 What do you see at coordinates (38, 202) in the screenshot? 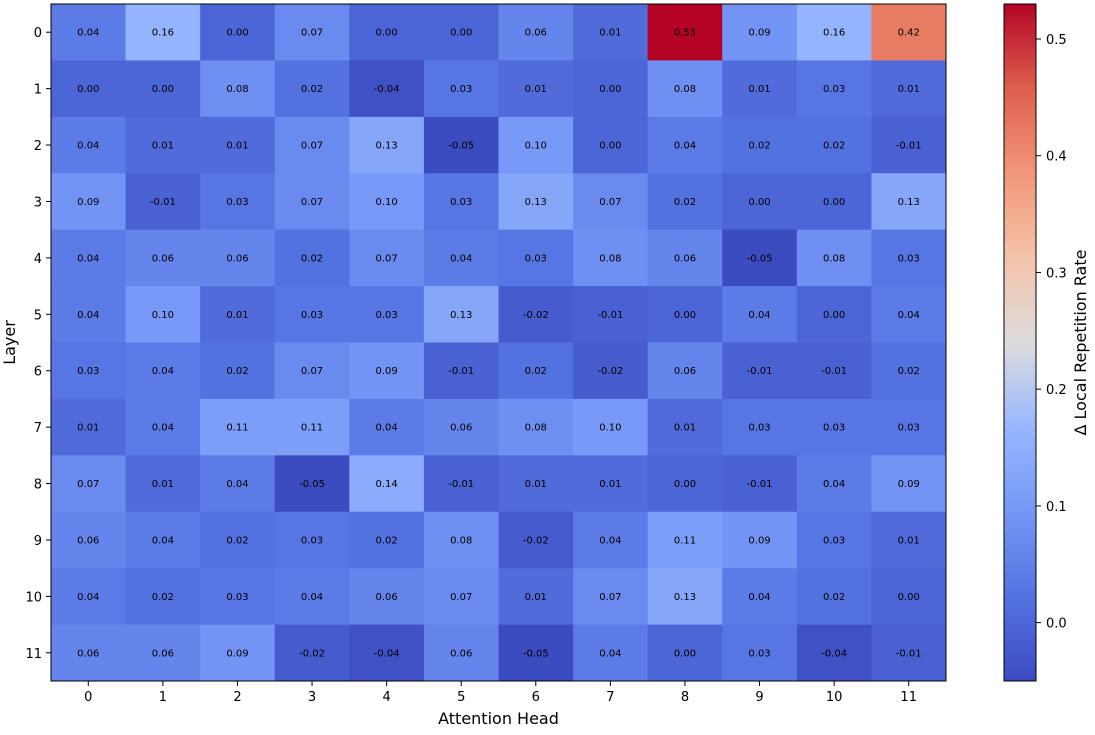
I see `y-tick-label: 3` at bounding box center [38, 202].